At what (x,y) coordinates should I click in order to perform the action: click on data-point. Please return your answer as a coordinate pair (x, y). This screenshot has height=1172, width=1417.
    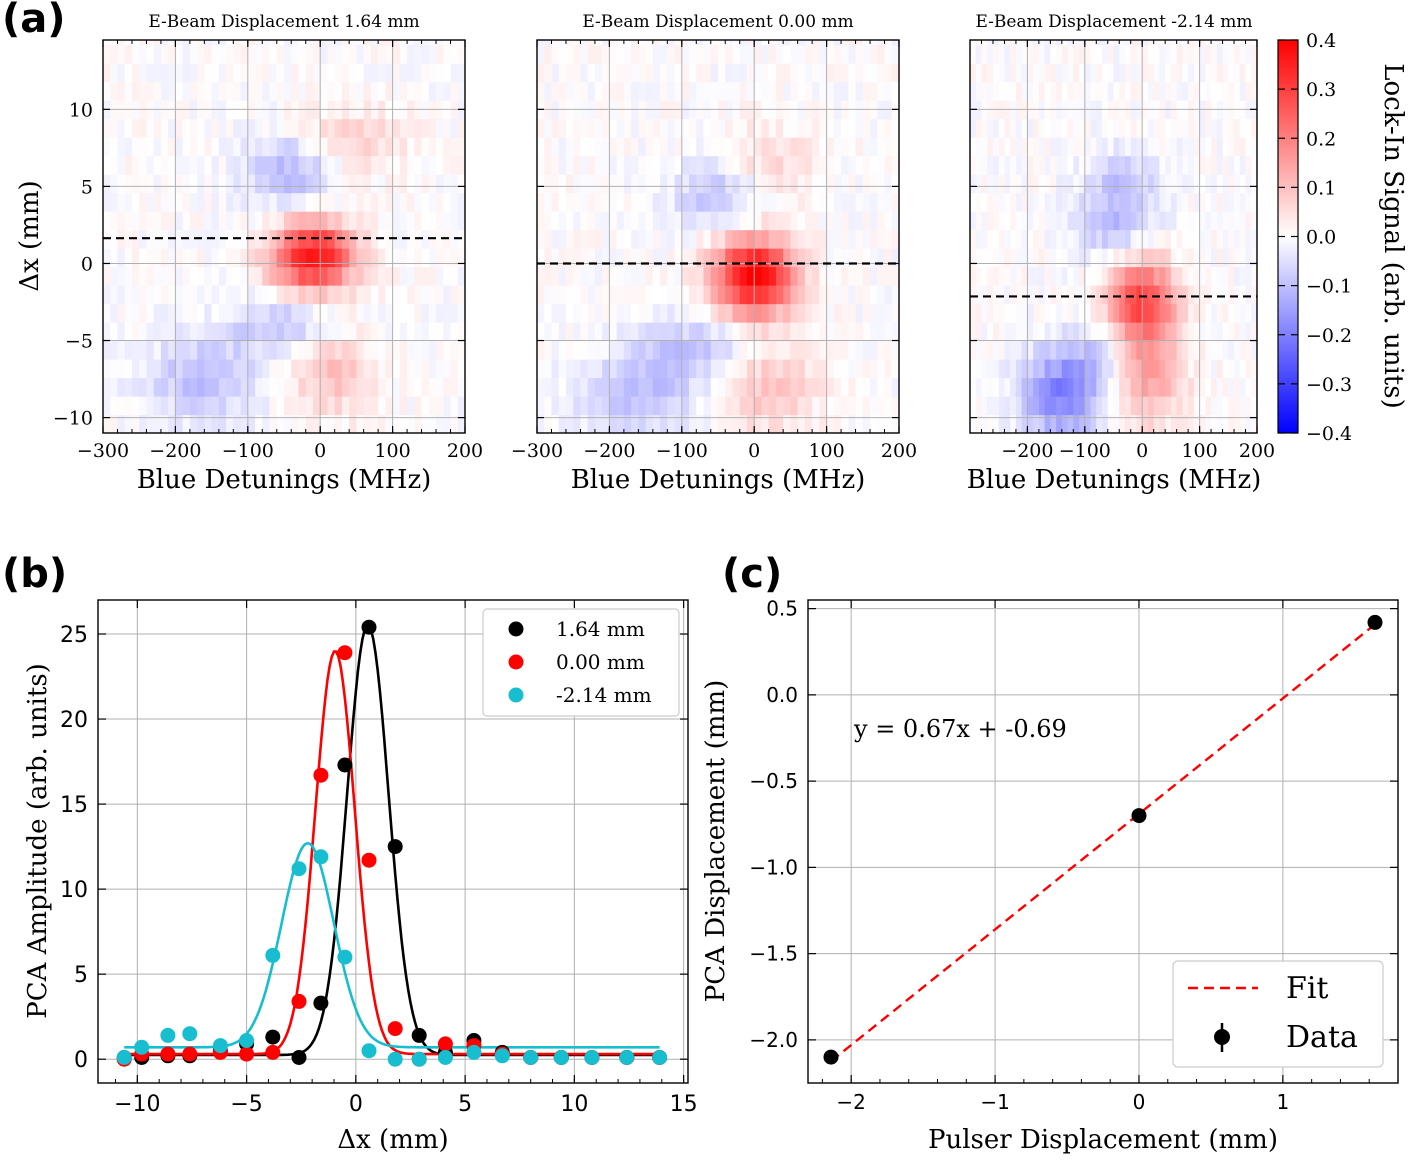
    Looking at the image, I should click on (1139, 816).